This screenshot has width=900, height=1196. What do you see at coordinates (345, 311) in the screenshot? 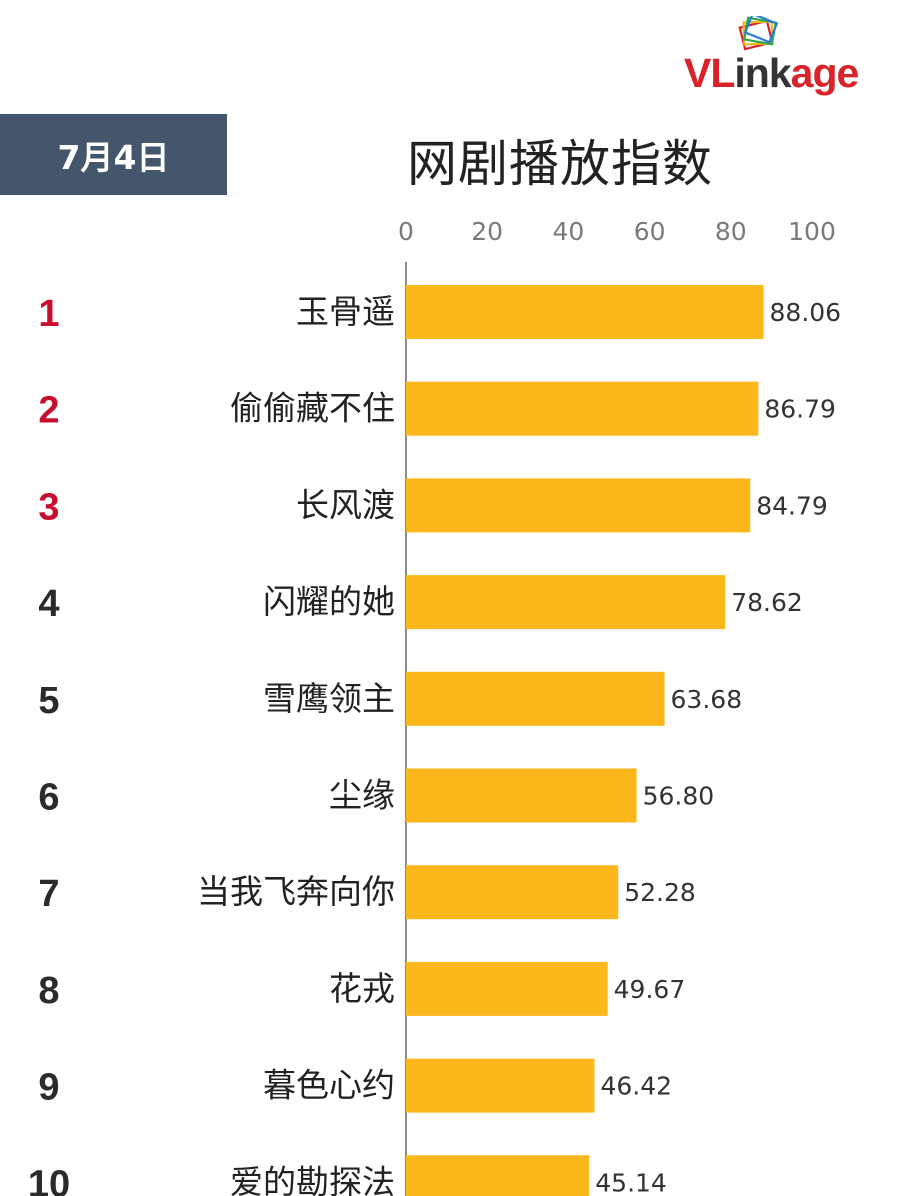
I see `category-label: 玉骨遥` at bounding box center [345, 311].